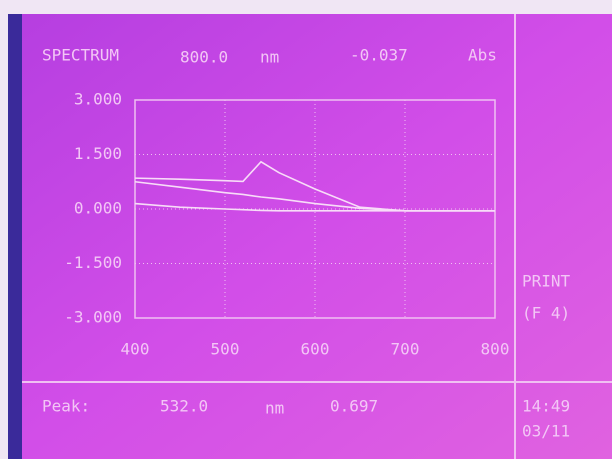 This screenshot has height=459, width=612. What do you see at coordinates (66, 406) in the screenshot?
I see `peak-label: Peak:` at bounding box center [66, 406].